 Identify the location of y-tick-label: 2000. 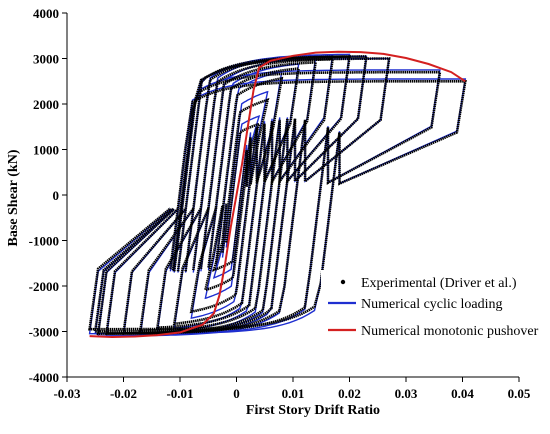
(46, 104).